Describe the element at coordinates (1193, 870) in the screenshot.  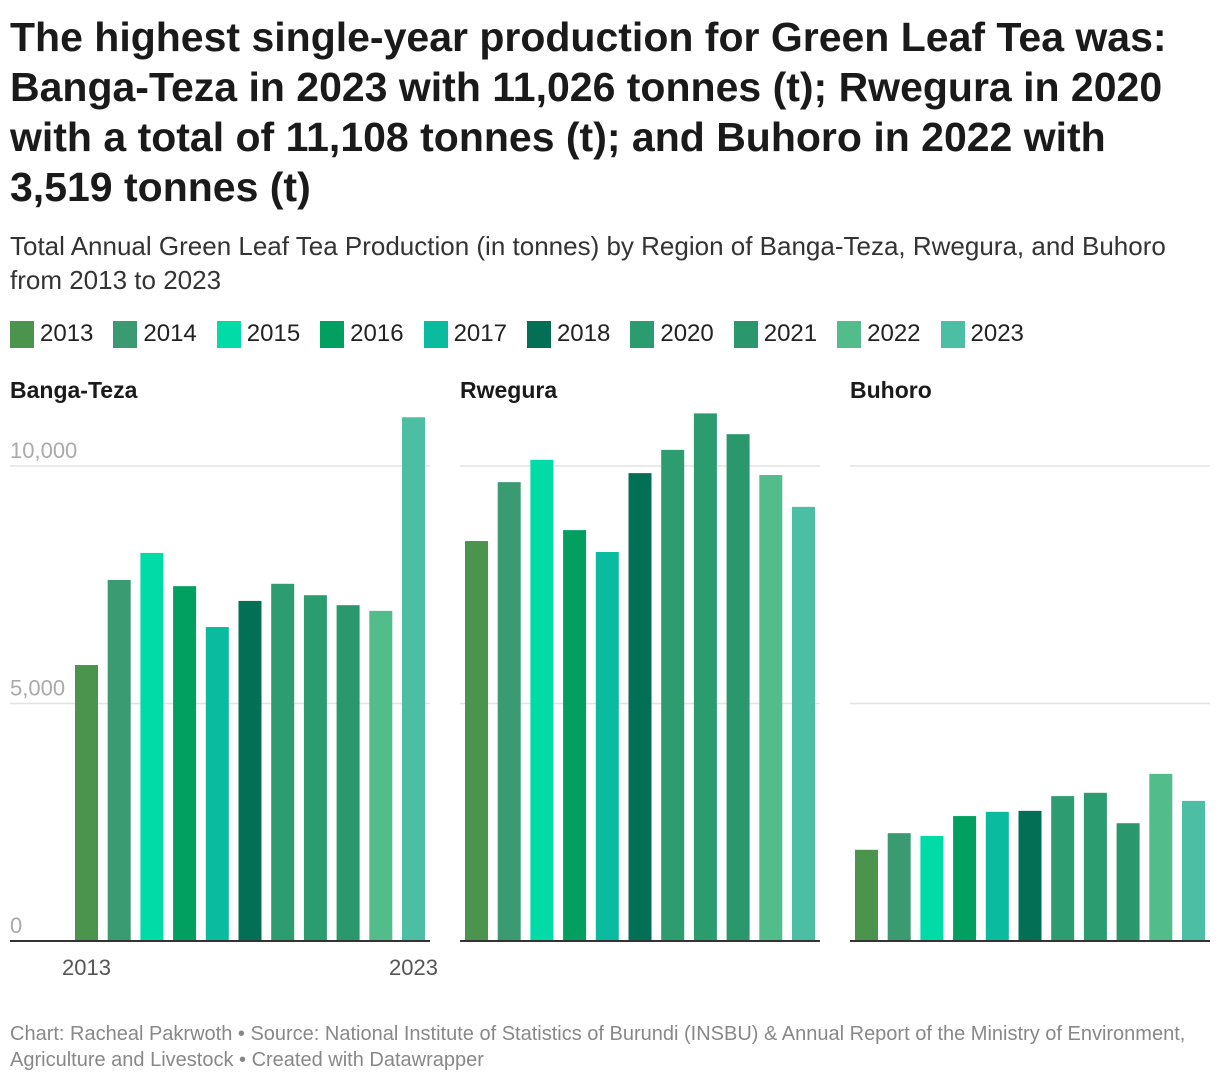
I see `bar-buhoro-2023` at that location.